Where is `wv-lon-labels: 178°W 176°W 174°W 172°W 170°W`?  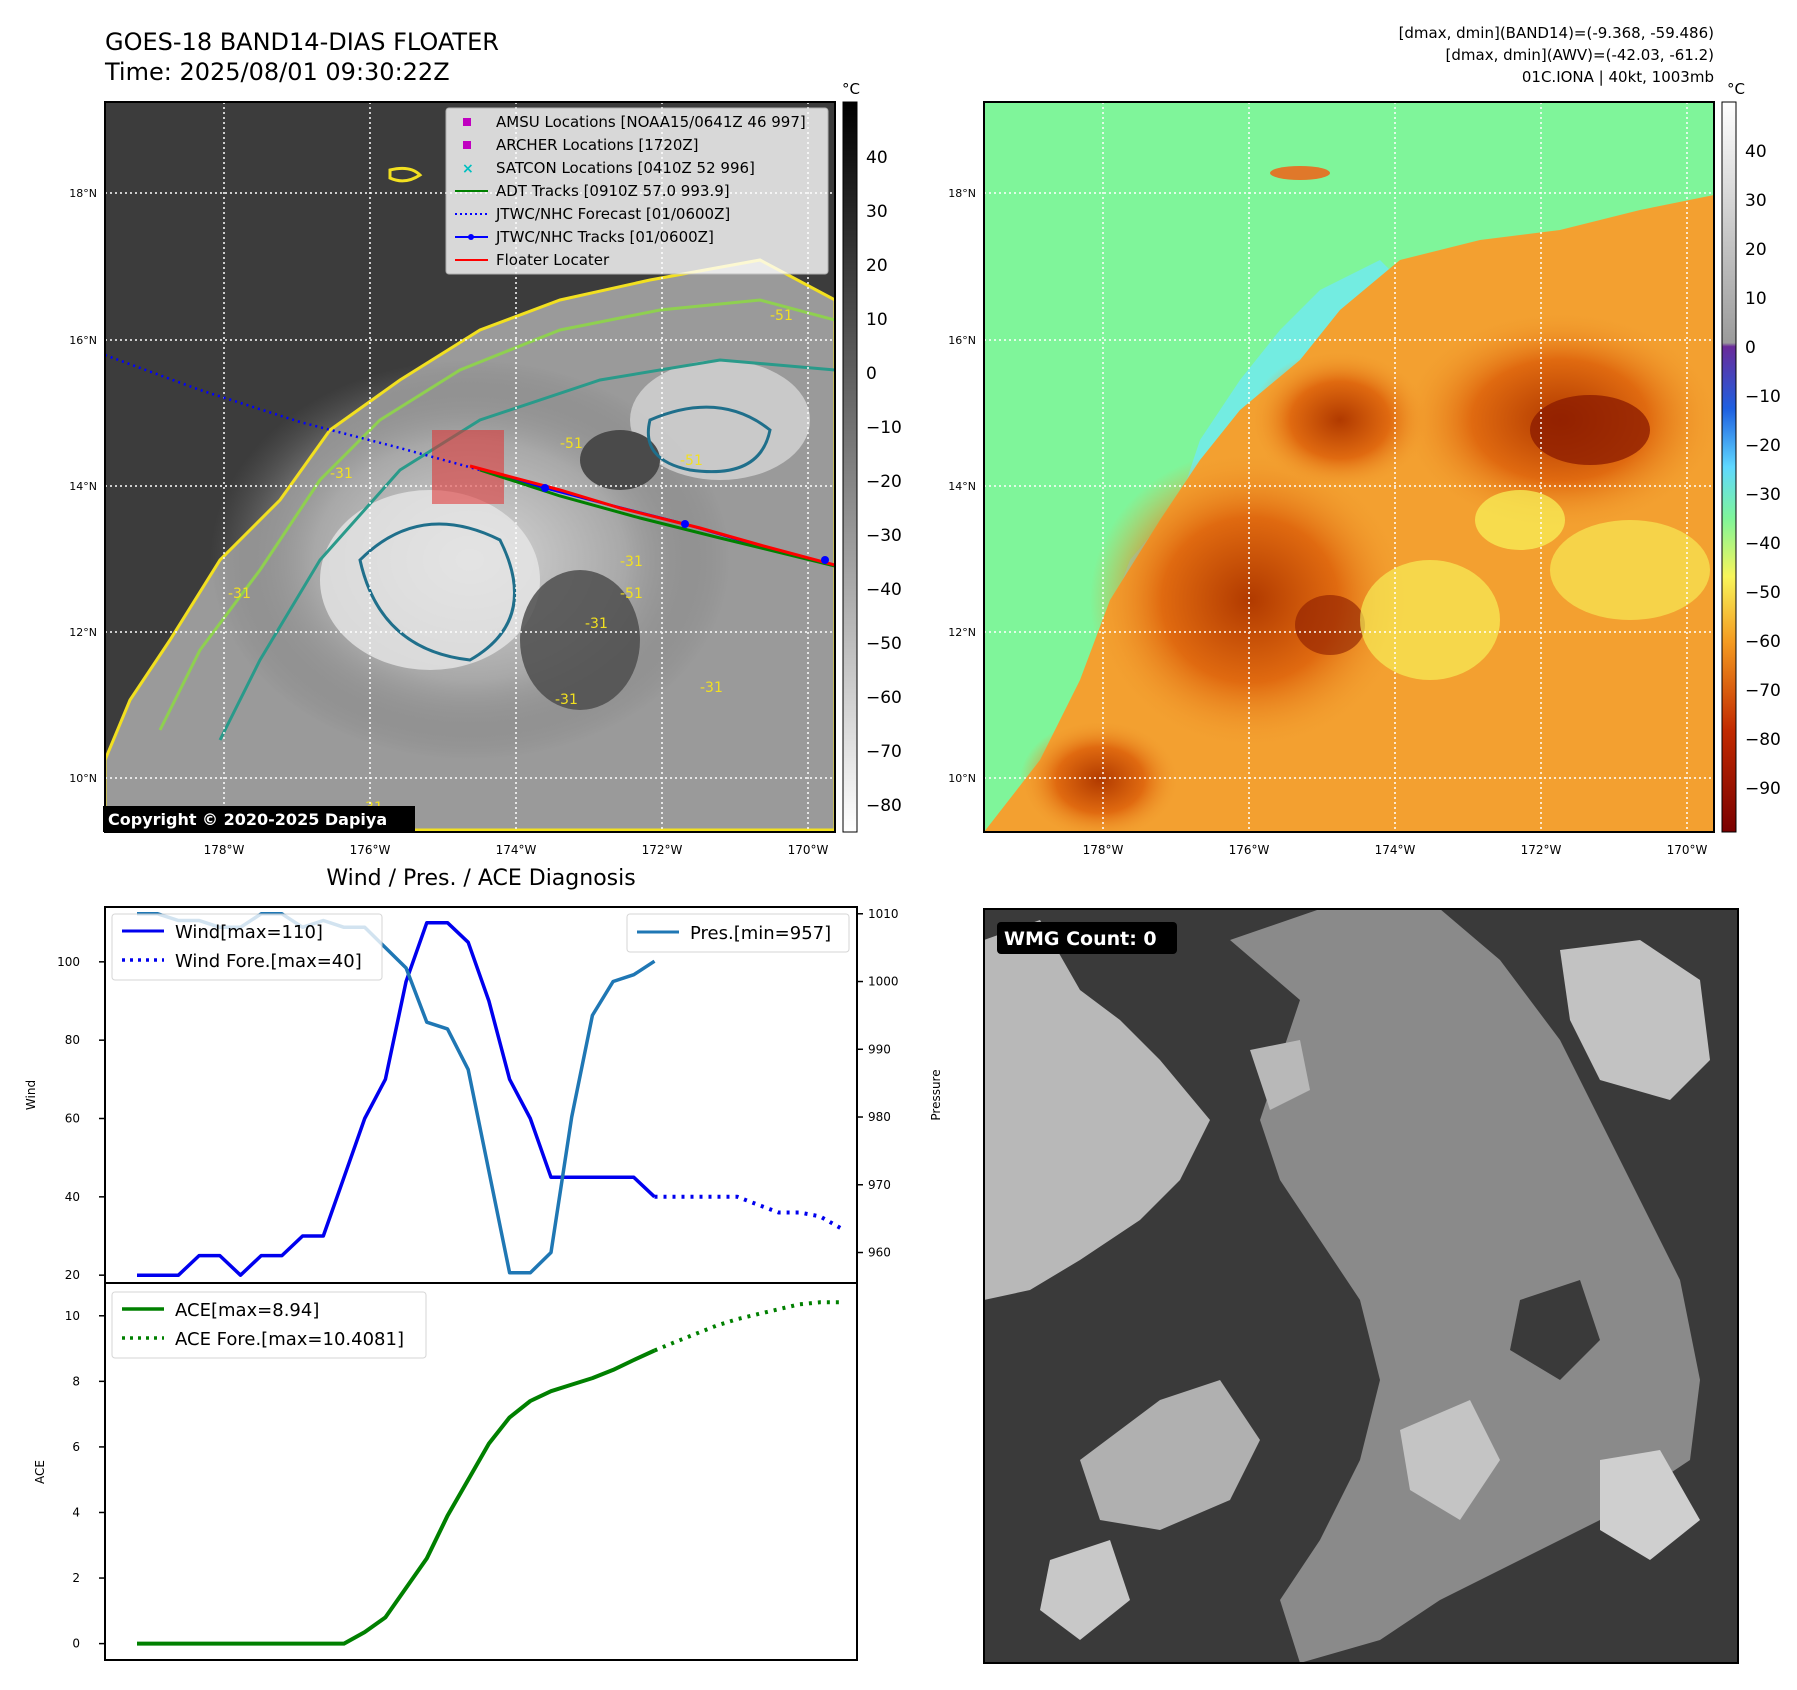 wv-lon-labels: 178°W 176°W 174°W 172°W 170°W is located at coordinates (1395, 850).